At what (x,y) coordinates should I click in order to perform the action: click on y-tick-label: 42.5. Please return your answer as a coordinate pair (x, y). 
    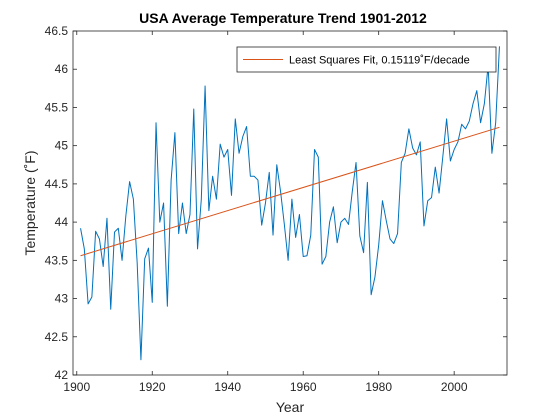
    Looking at the image, I should click on (57, 337).